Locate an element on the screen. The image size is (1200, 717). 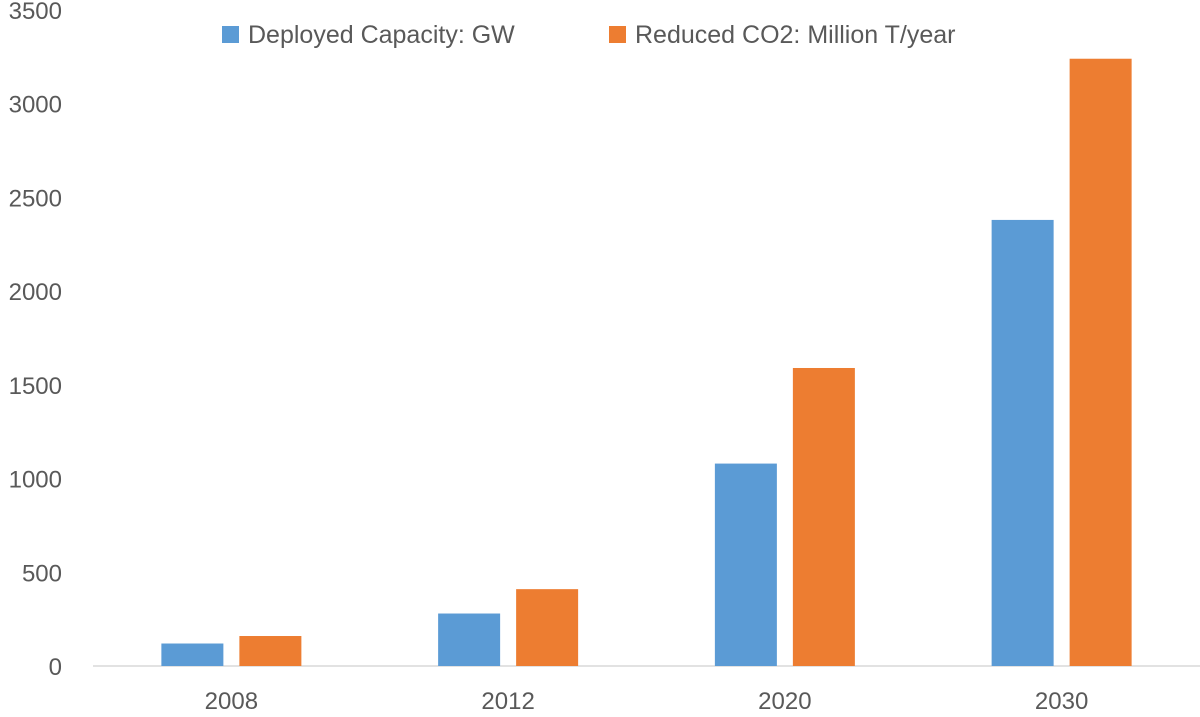
bar-deployed-capacity-2012 is located at coordinates (469, 639).